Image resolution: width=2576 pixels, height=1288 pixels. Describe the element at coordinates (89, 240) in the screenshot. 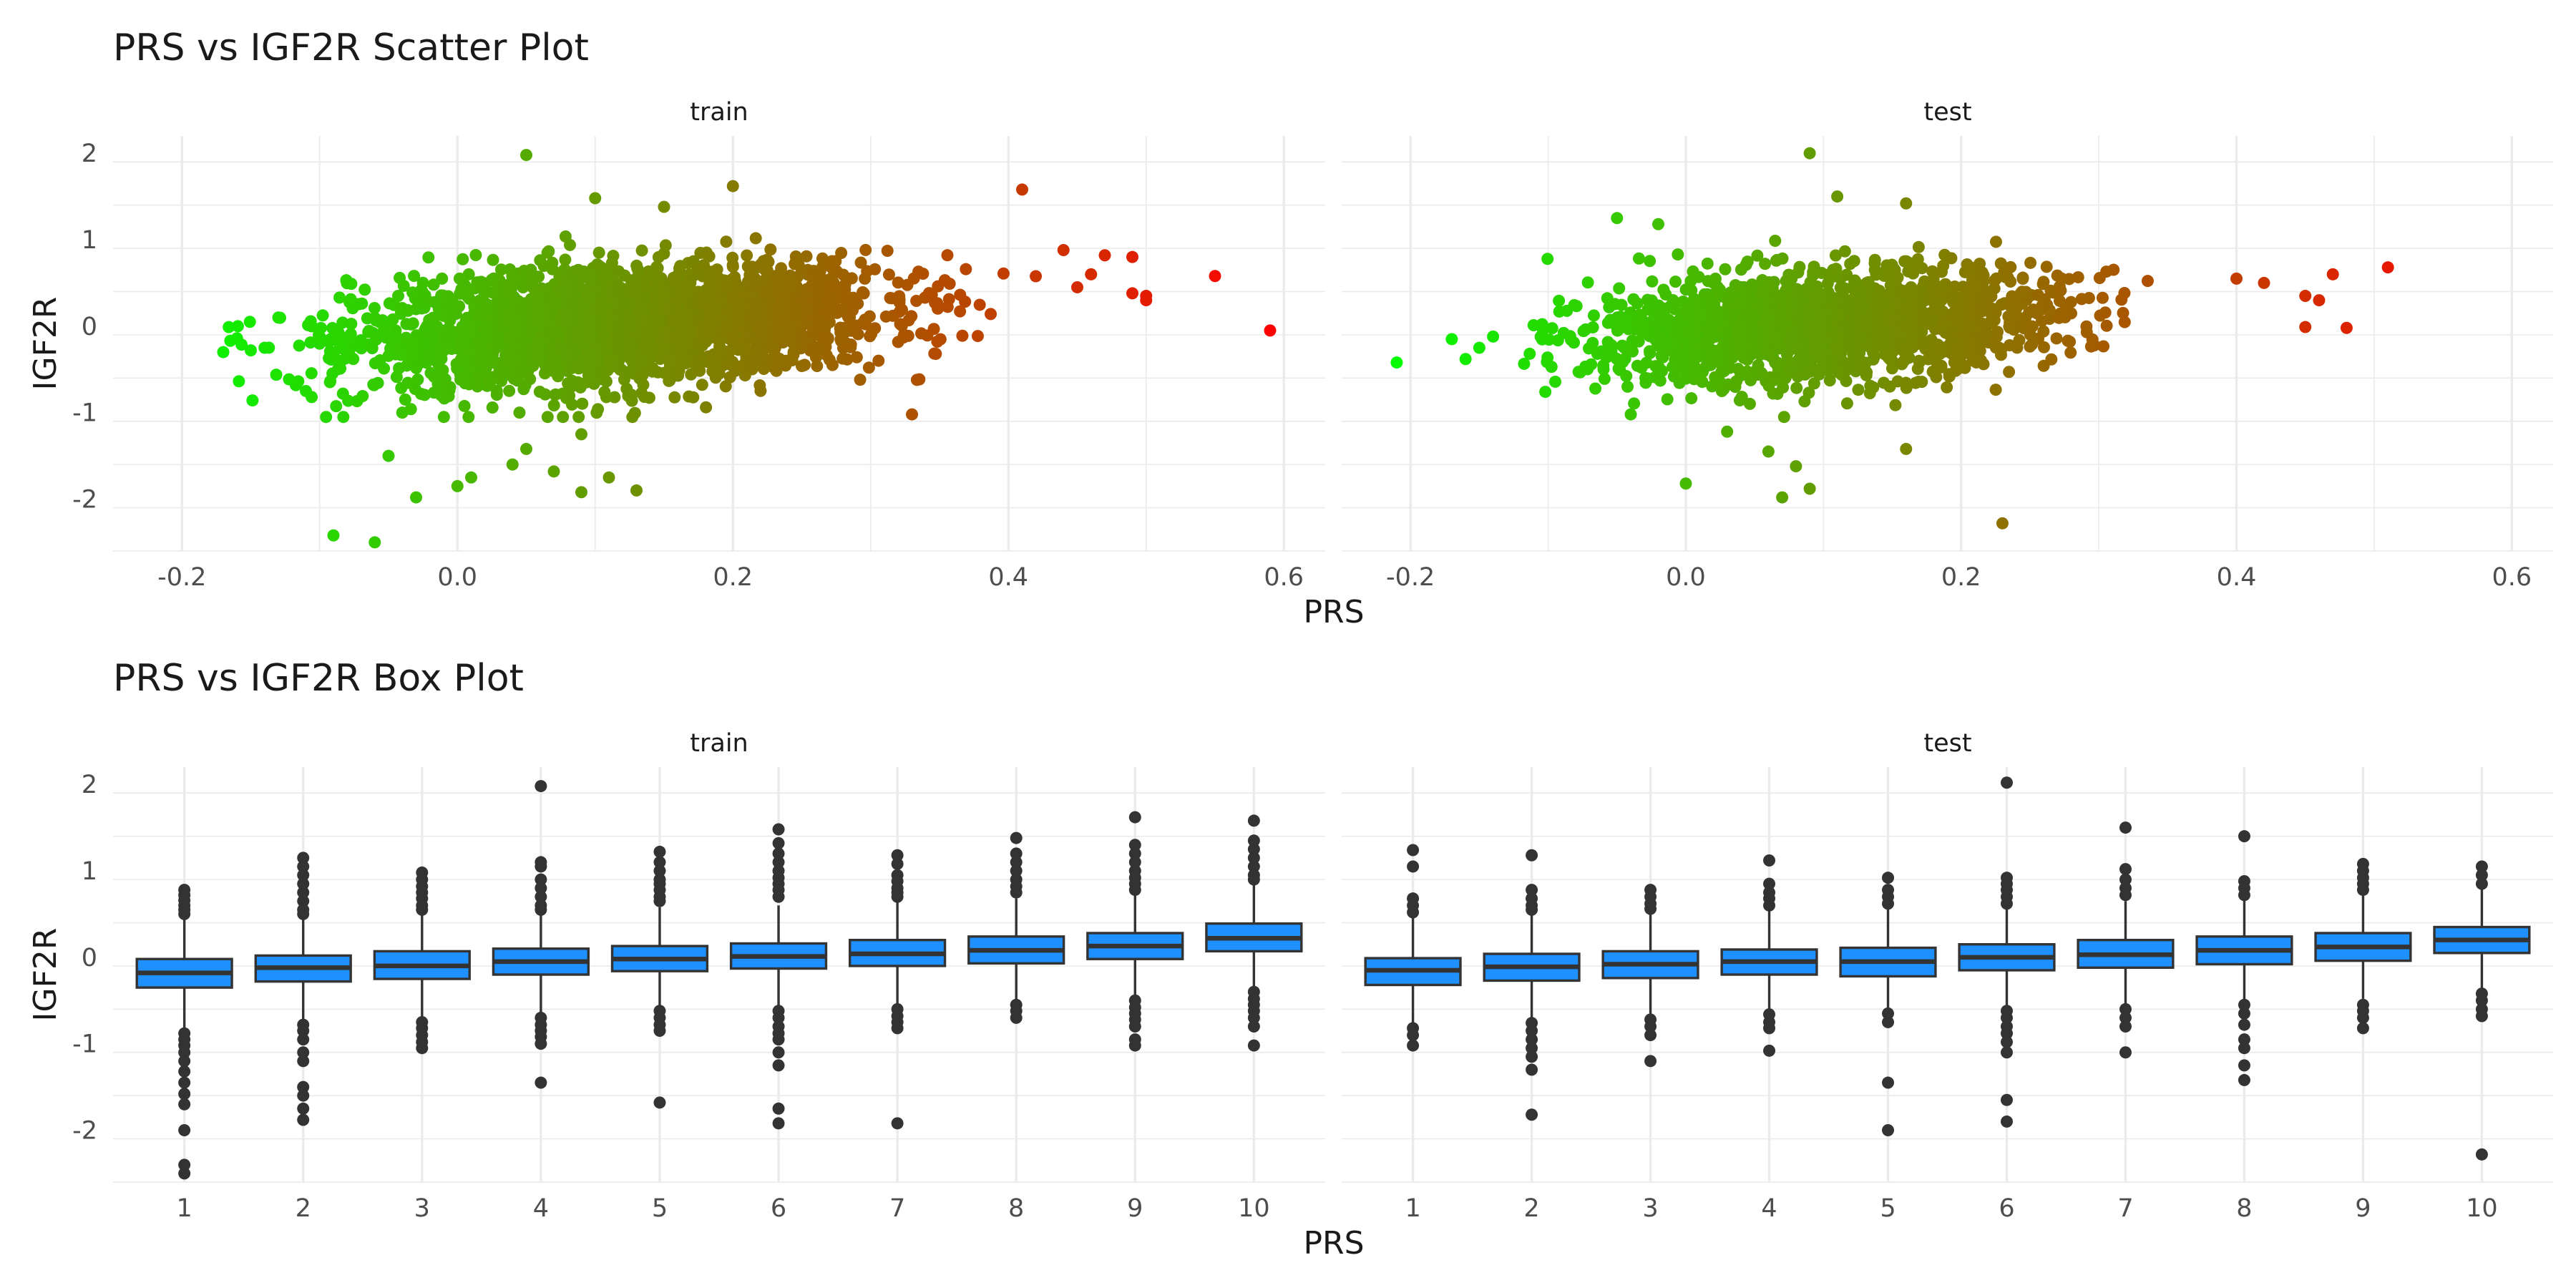

I see `y-tick-label: 1` at that location.